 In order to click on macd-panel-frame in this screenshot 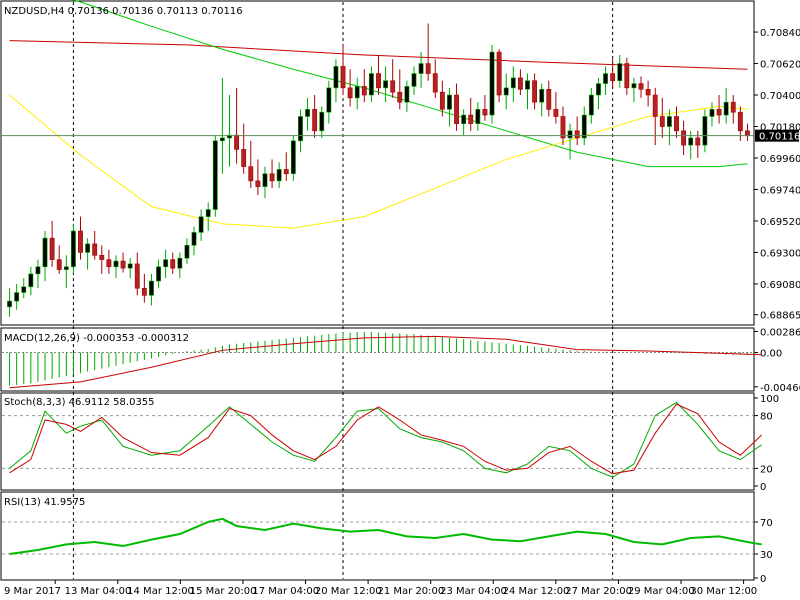, I will do `click(377, 359)`.